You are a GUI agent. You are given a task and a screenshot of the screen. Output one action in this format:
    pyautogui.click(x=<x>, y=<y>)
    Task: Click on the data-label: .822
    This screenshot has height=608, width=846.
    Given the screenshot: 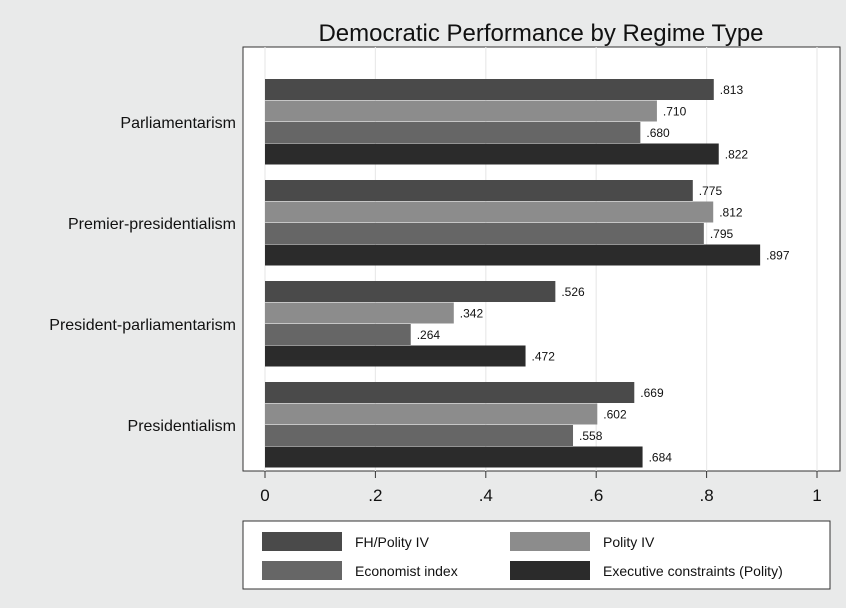 What is the action you would take?
    pyautogui.click(x=737, y=154)
    